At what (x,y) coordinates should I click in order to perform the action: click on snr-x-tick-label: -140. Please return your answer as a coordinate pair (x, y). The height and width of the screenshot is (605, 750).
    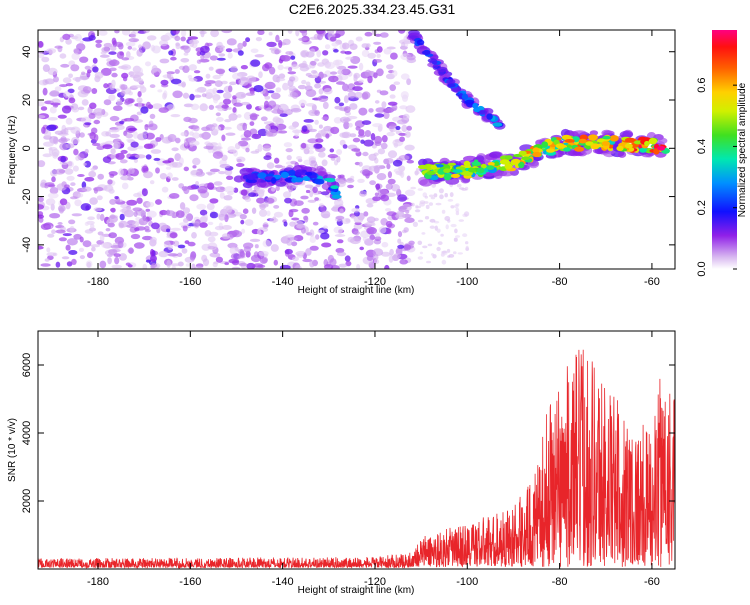
    Looking at the image, I should click on (283, 582).